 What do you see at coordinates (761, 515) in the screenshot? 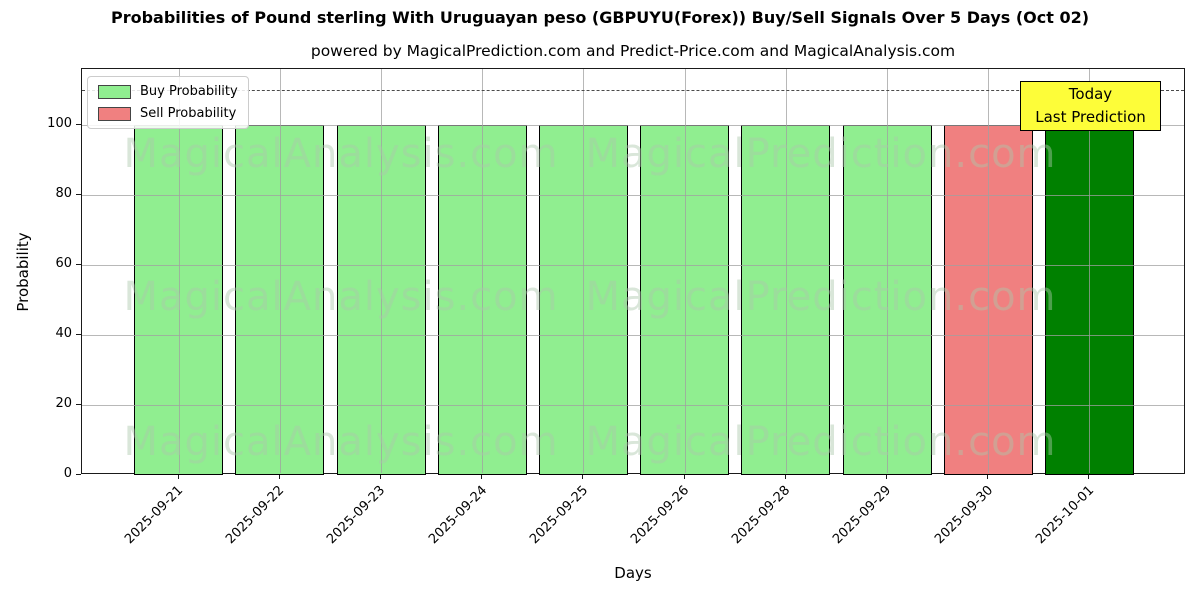
I see `x-tick-label: 2025-09-28` at bounding box center [761, 515].